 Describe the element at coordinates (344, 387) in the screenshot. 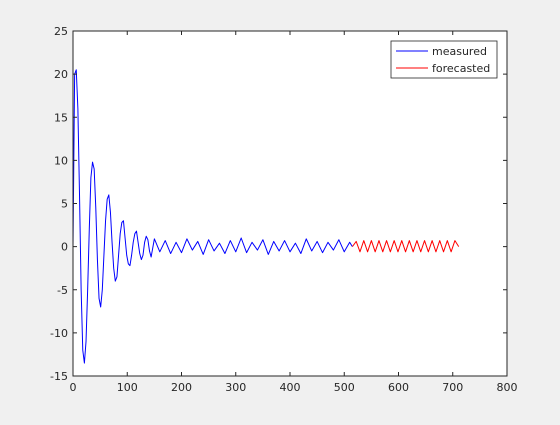

I see `x-tick-label: 500` at that location.